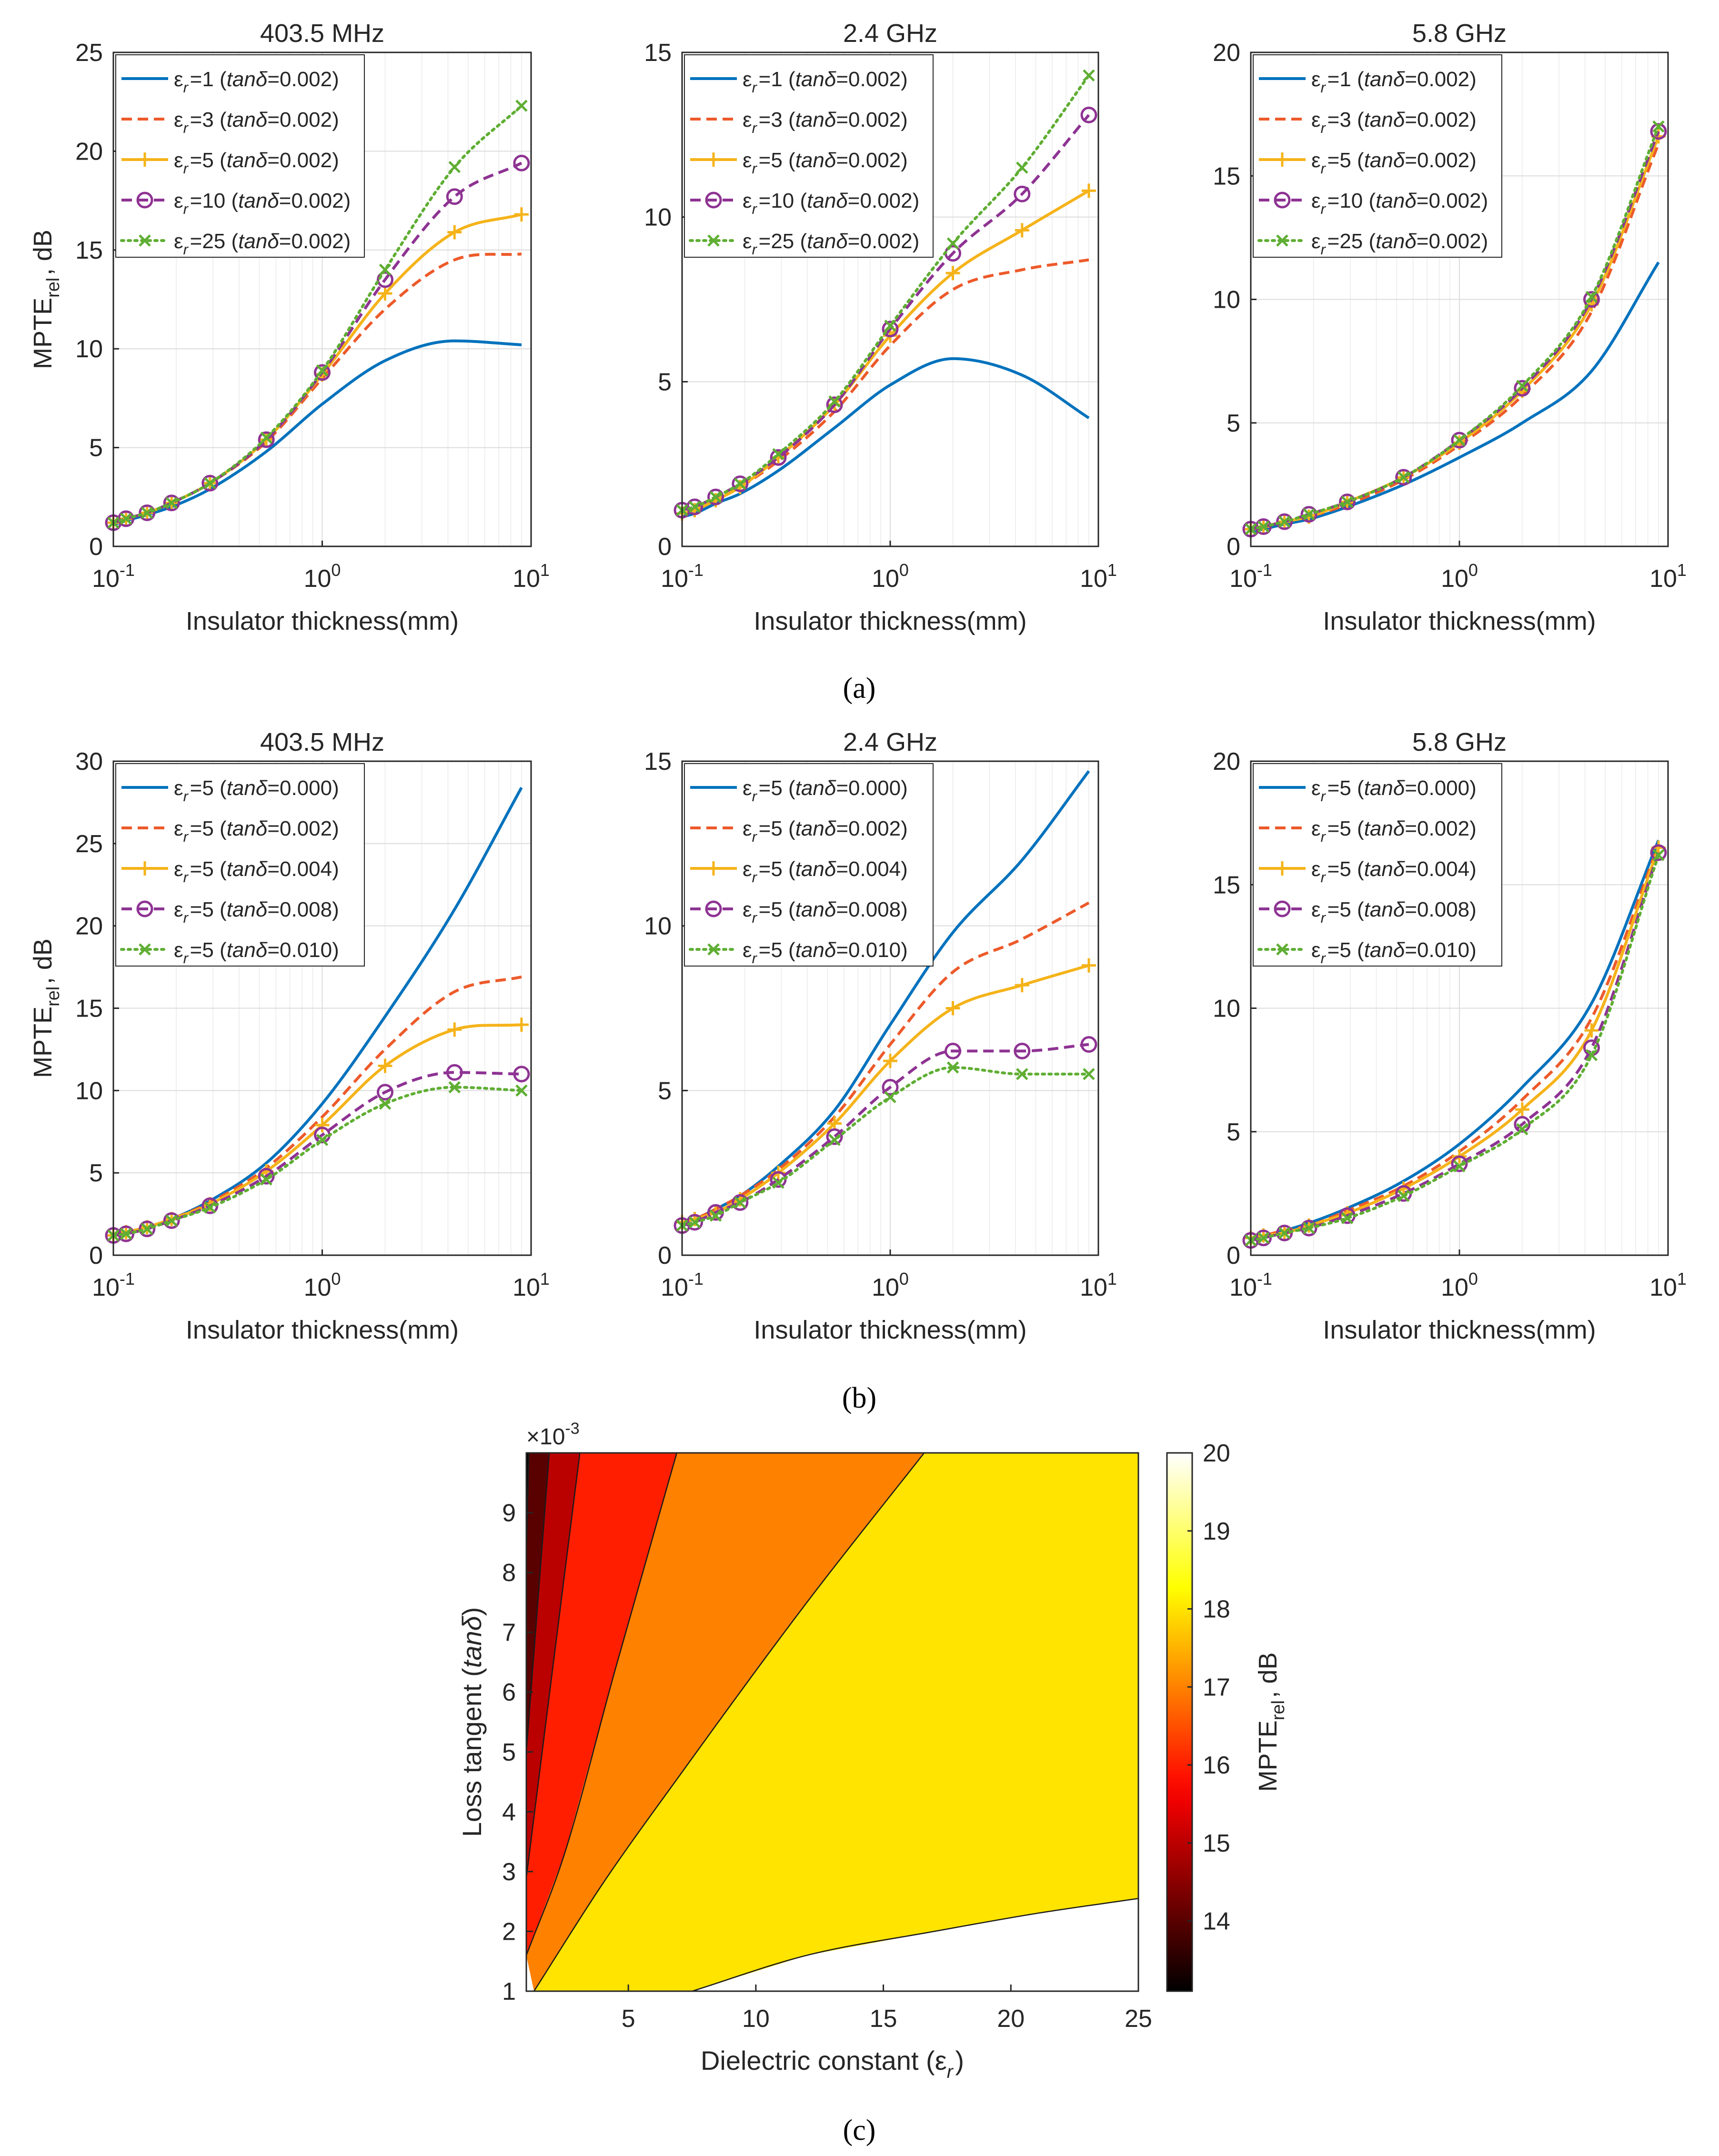  I want to click on y-axis-label: MPTErel , dB, so click(46, 1008).